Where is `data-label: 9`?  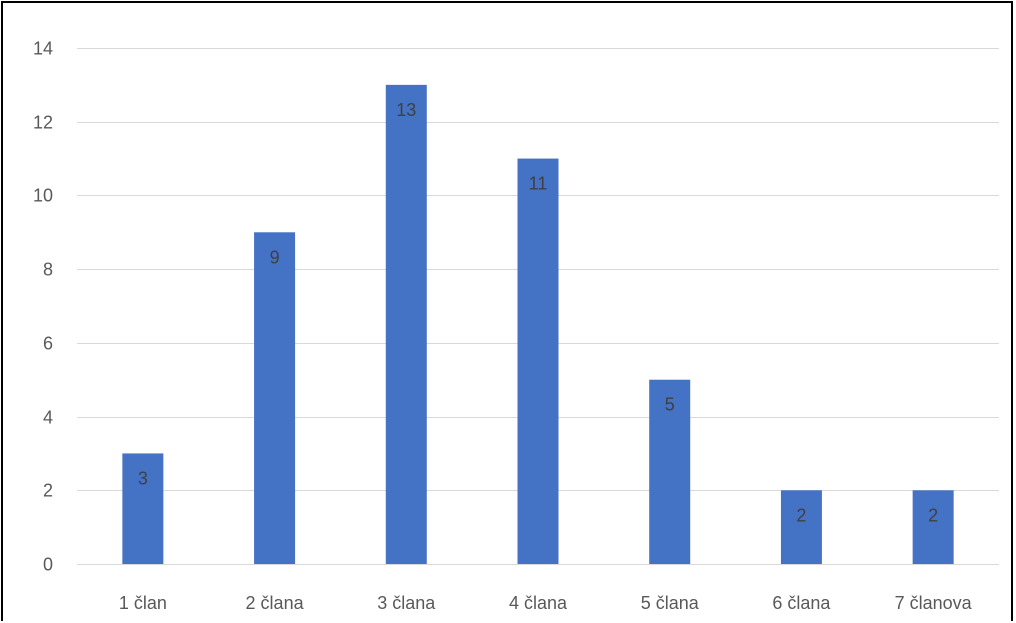 data-label: 9 is located at coordinates (275, 257).